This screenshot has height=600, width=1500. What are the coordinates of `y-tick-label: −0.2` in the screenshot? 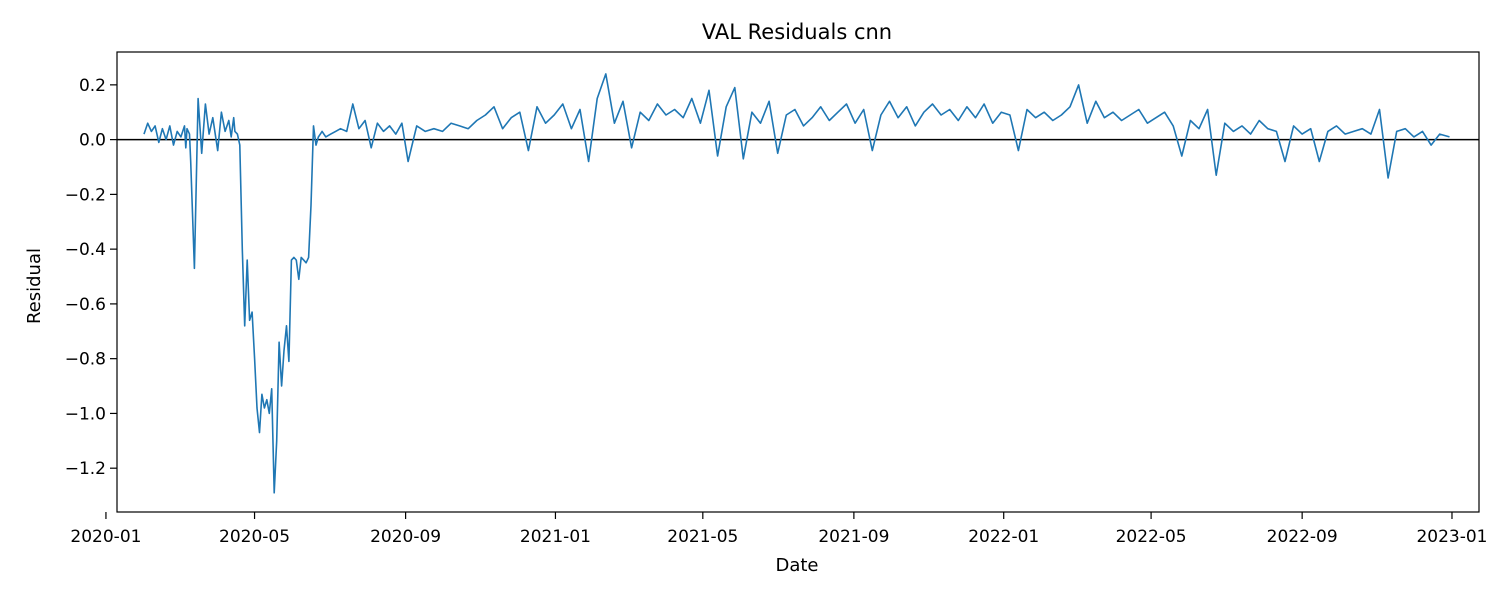 It's located at (85, 195).